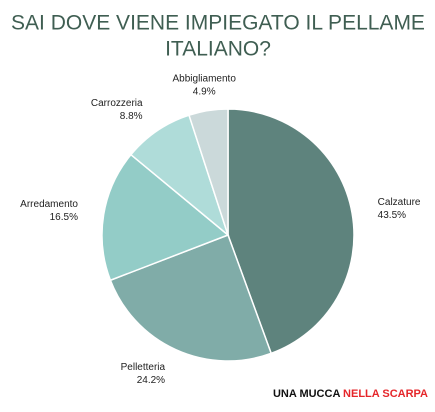 The width and height of the screenshot is (435, 412). I want to click on slice-label: Pelletteria, so click(143, 367).